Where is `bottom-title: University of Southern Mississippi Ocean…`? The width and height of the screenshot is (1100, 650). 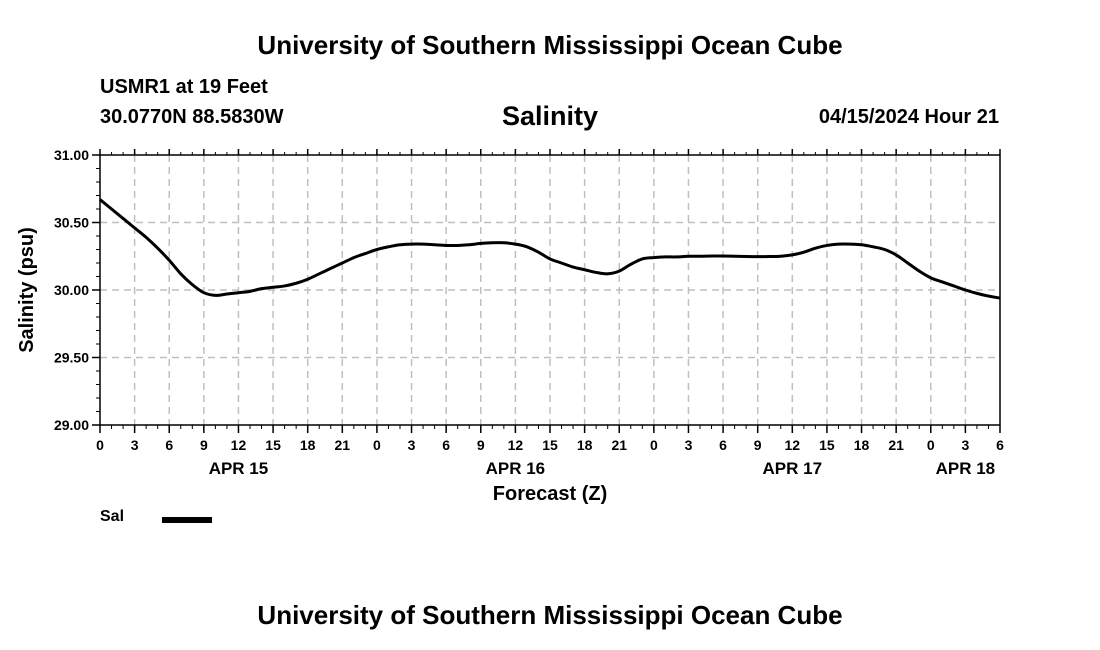
bottom-title: University of Southern Mississippi Ocean… is located at coordinates (550, 615).